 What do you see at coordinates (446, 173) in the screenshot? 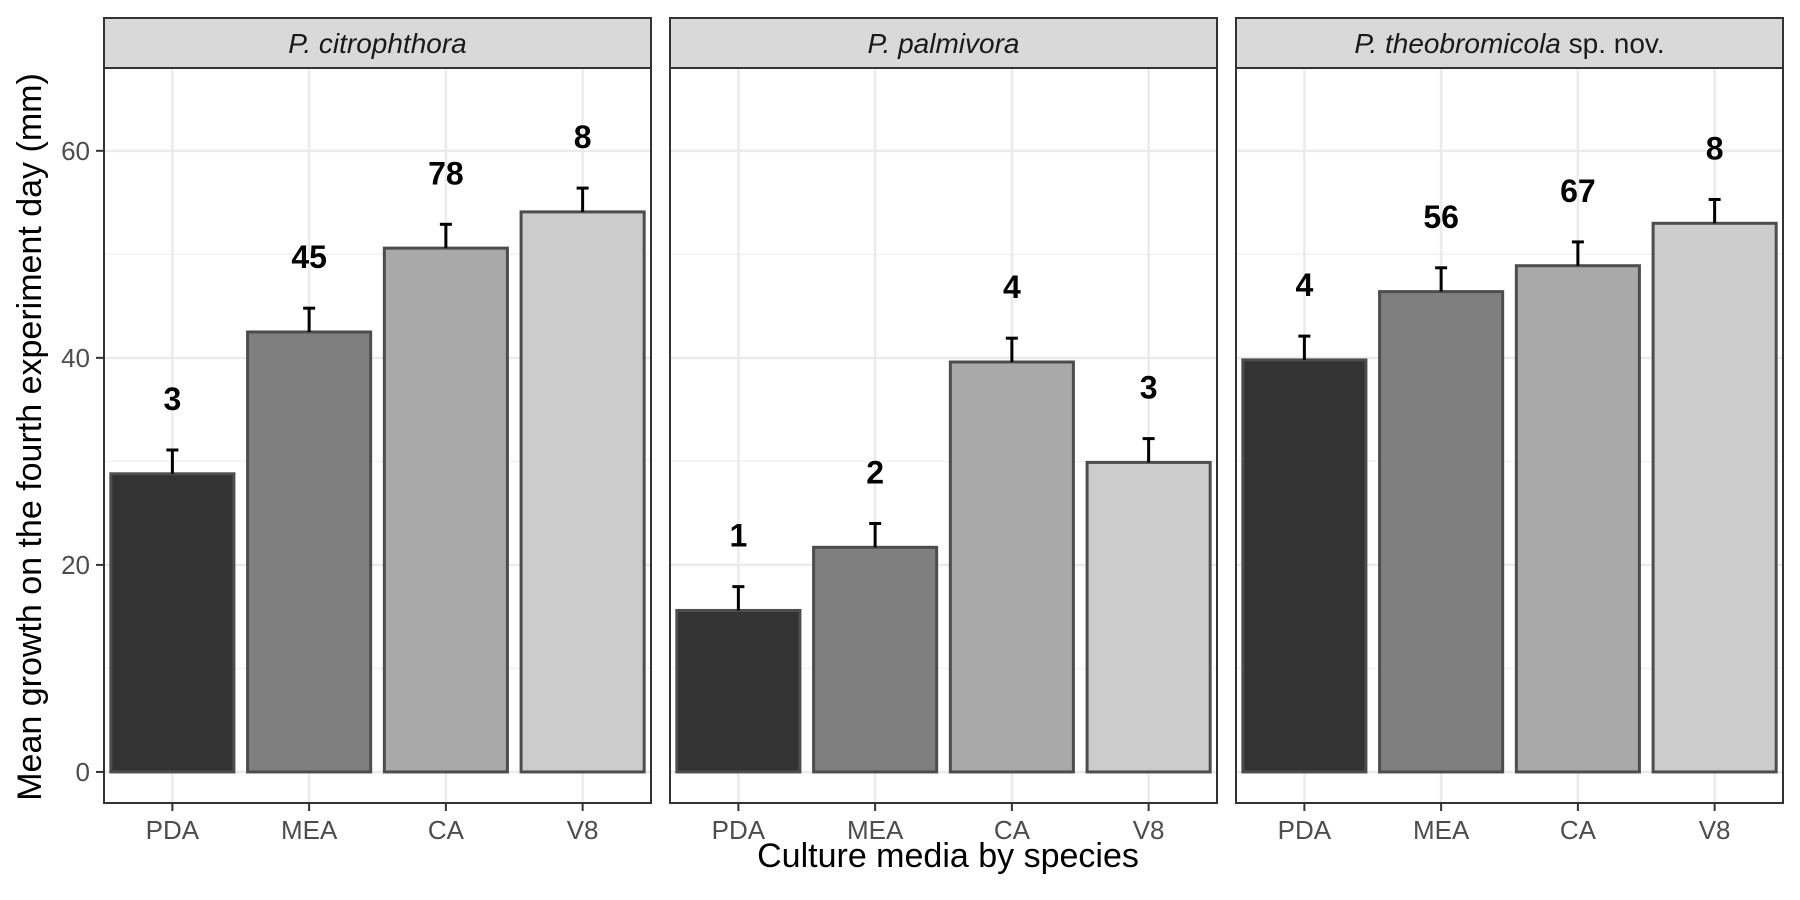
I see `data-label: 78` at bounding box center [446, 173].